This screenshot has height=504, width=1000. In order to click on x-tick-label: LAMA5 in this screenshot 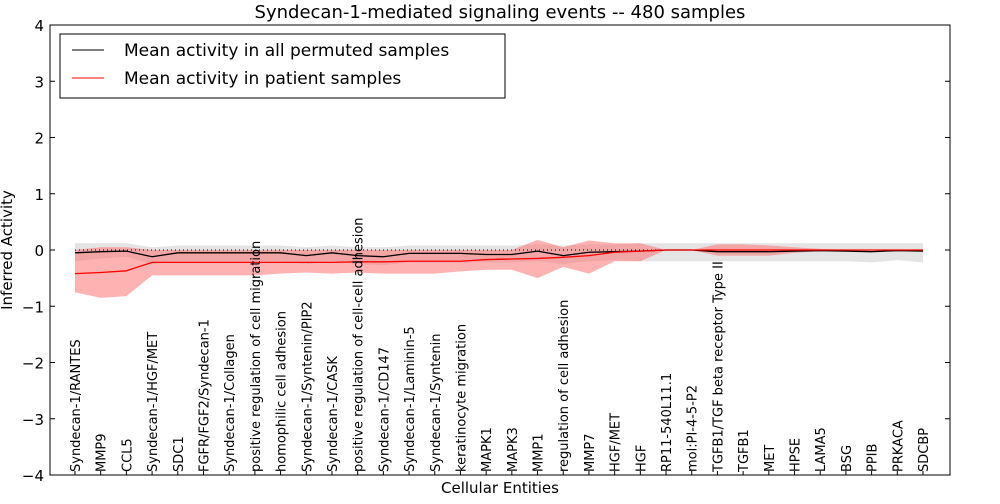, I will do `click(821, 449)`.